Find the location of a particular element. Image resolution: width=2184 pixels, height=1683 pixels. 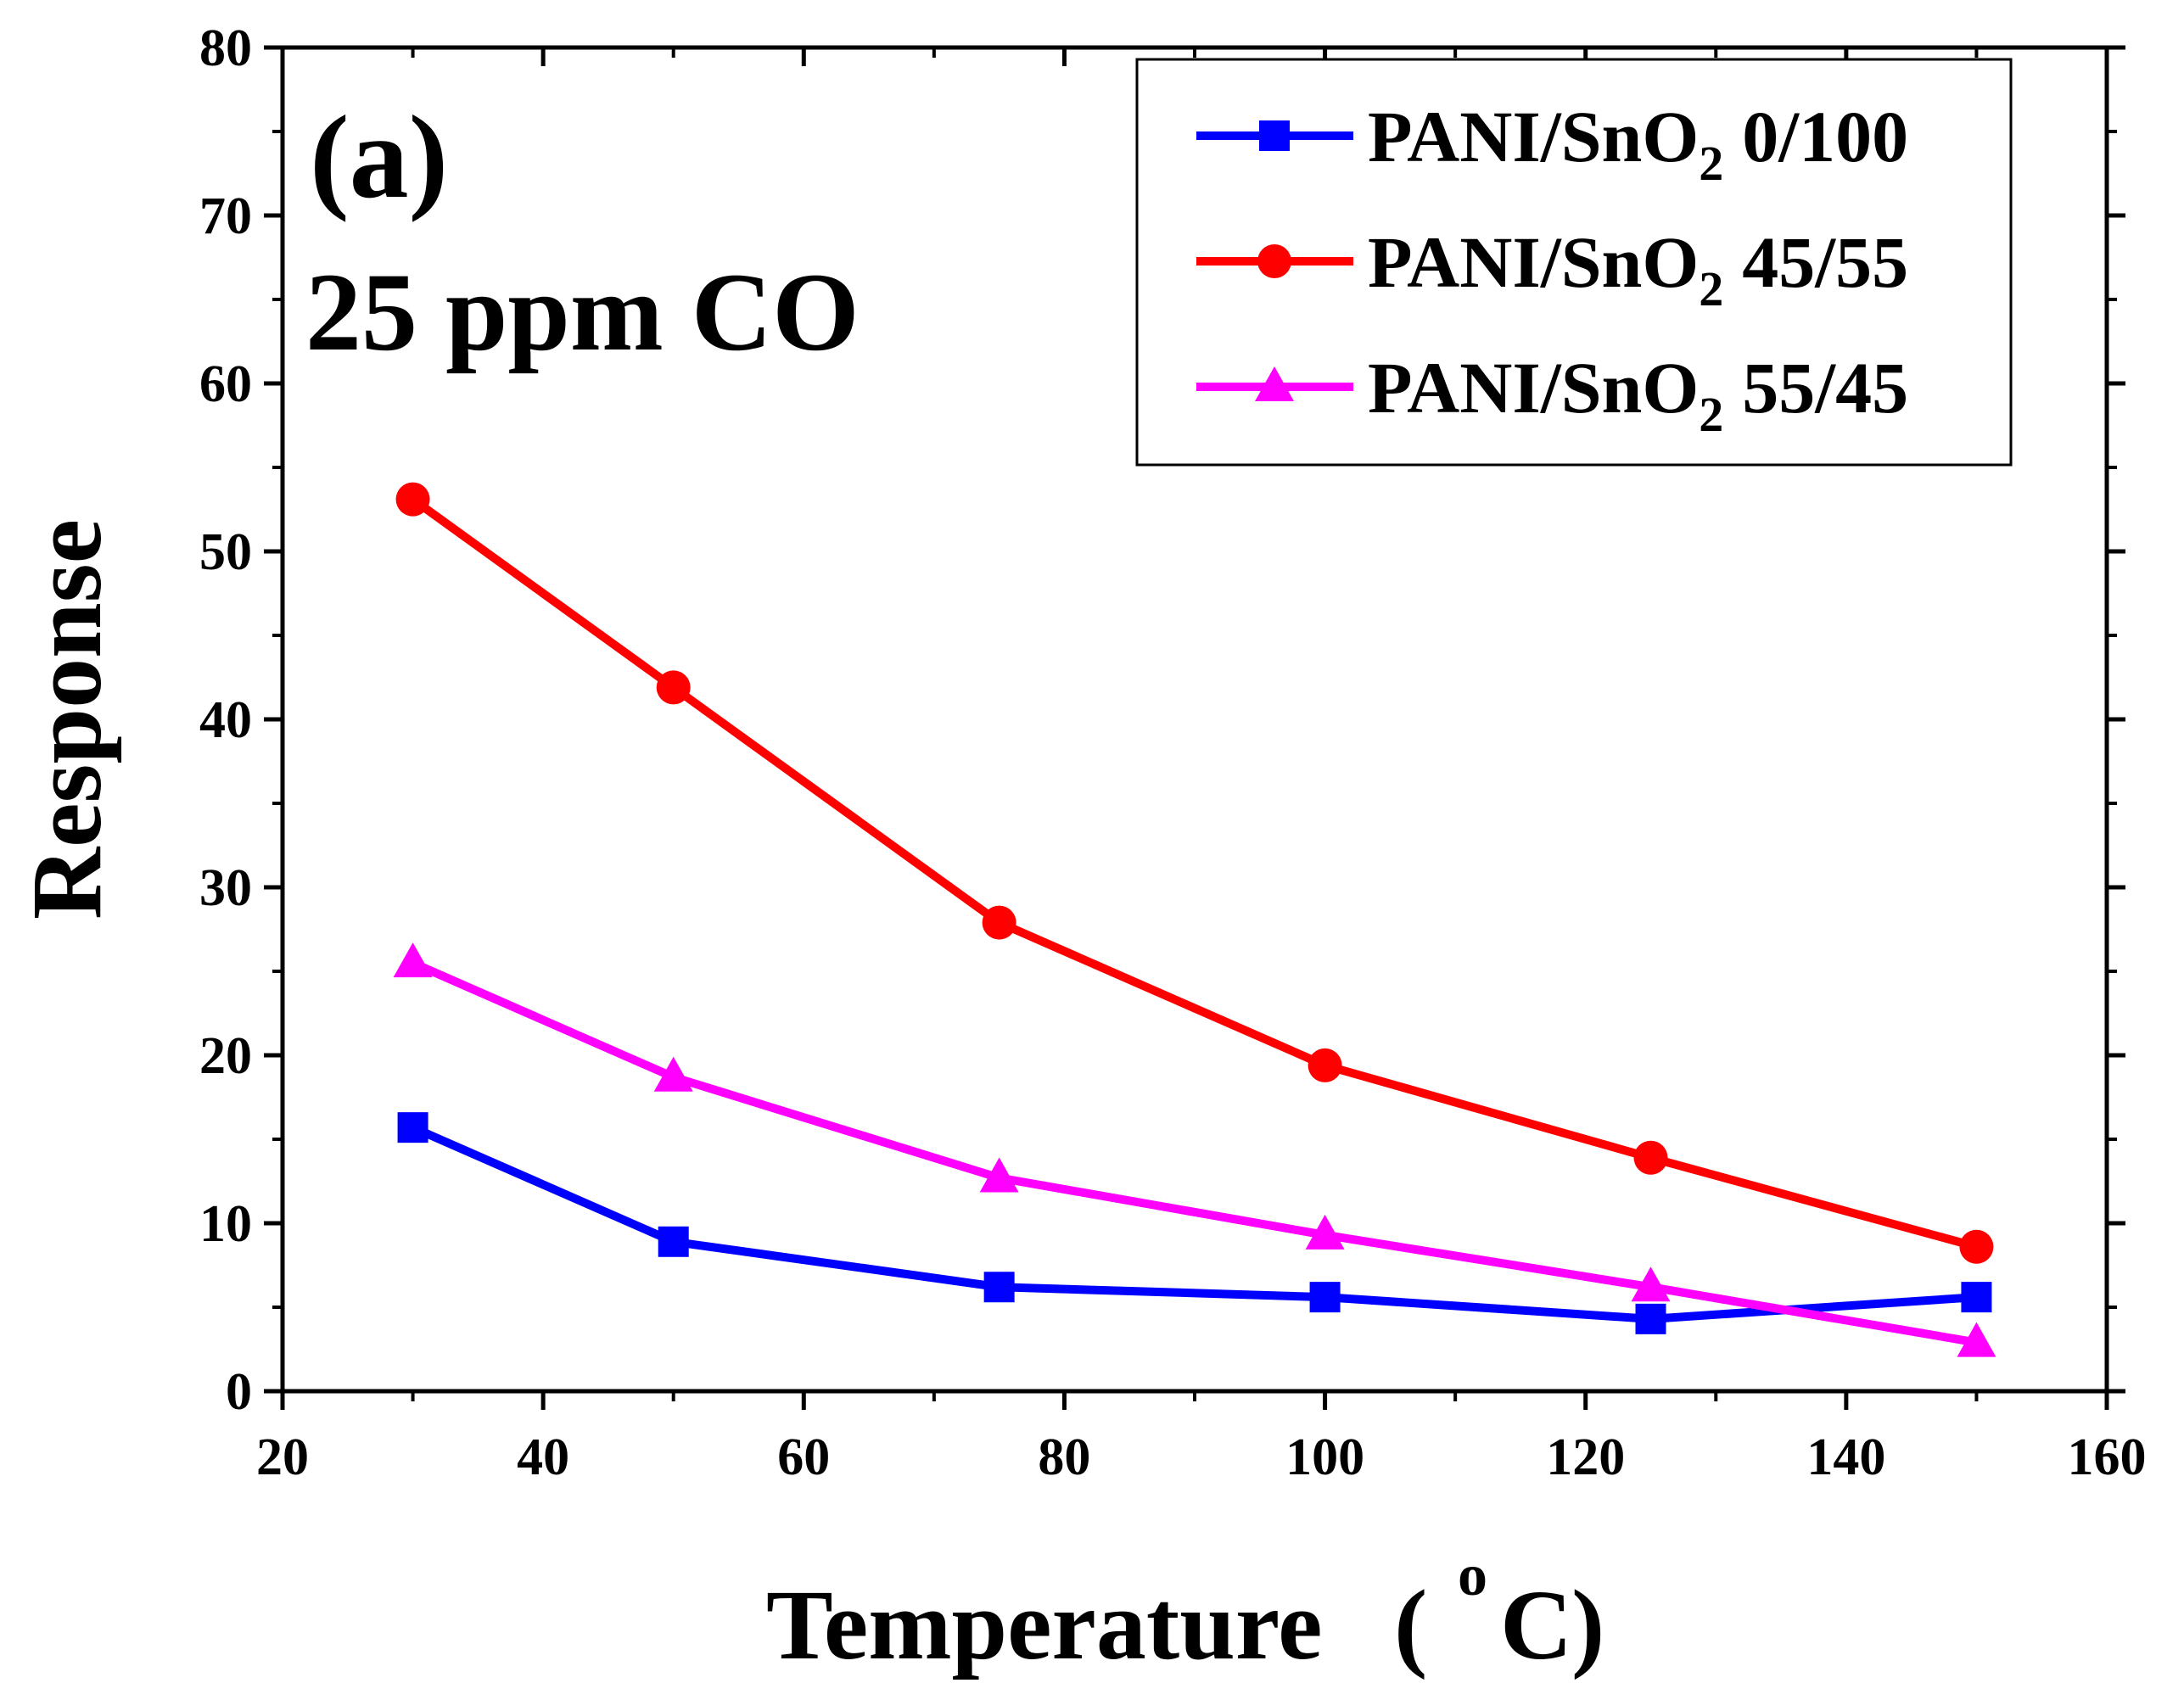

x-axis-title-unit: C is located at coordinates (1536, 1624).